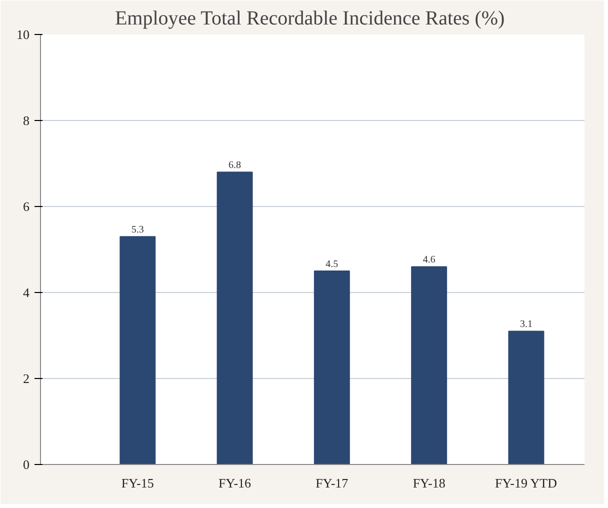  Describe the element at coordinates (137, 230) in the screenshot. I see `data-label: 5.3` at that location.